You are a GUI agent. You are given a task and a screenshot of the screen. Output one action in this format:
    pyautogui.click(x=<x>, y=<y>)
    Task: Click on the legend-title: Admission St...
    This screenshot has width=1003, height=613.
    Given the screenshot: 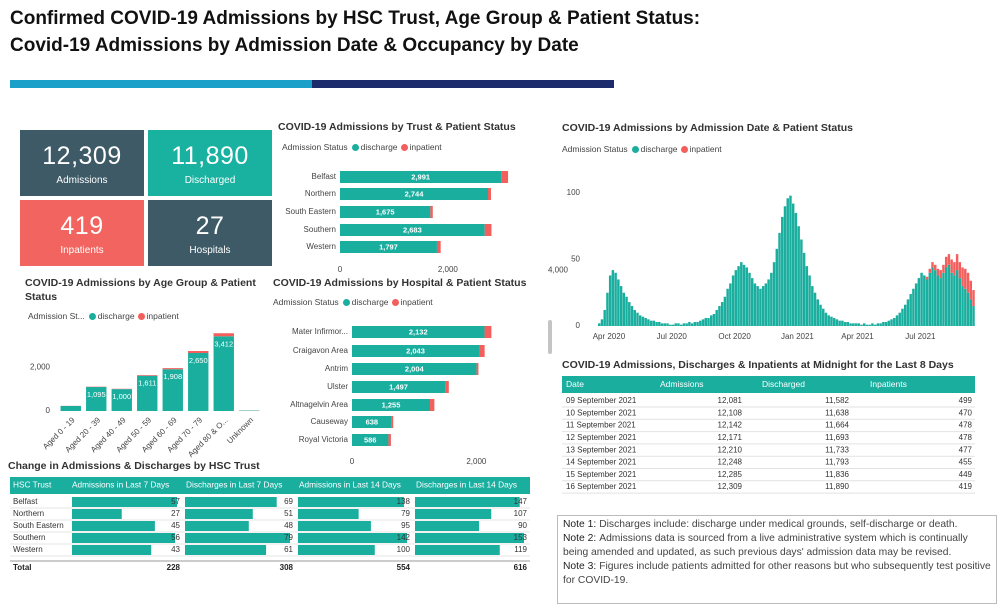 What is the action you would take?
    pyautogui.click(x=56, y=316)
    